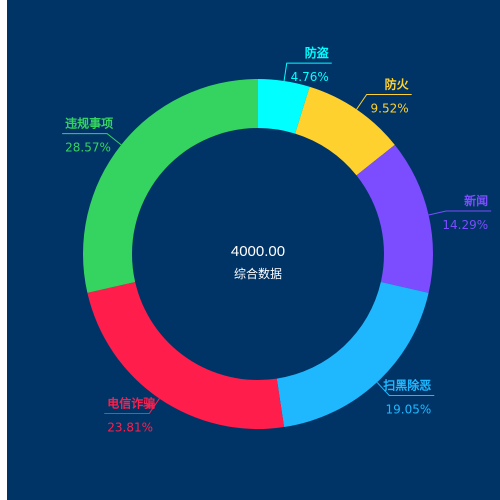 Image resolution: width=500 pixels, height=500 pixels. What do you see at coordinates (89, 123) in the screenshot?
I see `slice-name-label-5: 违规事项` at bounding box center [89, 123].